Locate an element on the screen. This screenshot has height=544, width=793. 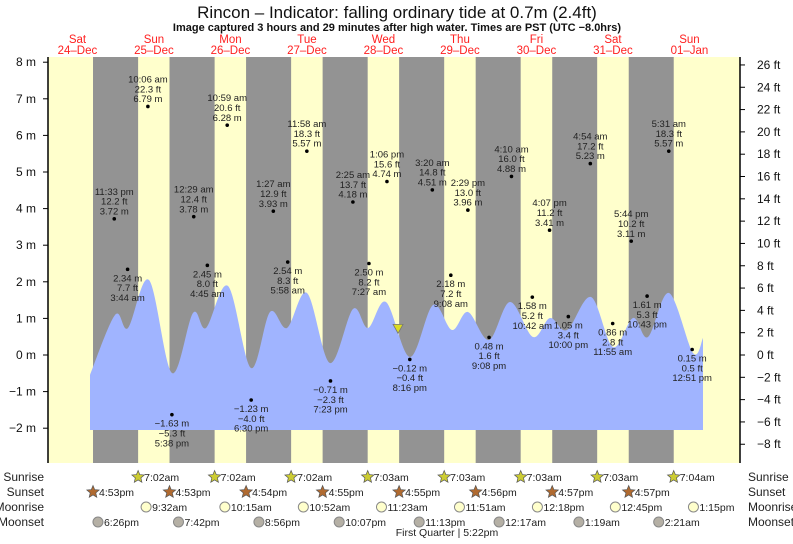
y-tick-label-m: 5 m is located at coordinates (26, 172).